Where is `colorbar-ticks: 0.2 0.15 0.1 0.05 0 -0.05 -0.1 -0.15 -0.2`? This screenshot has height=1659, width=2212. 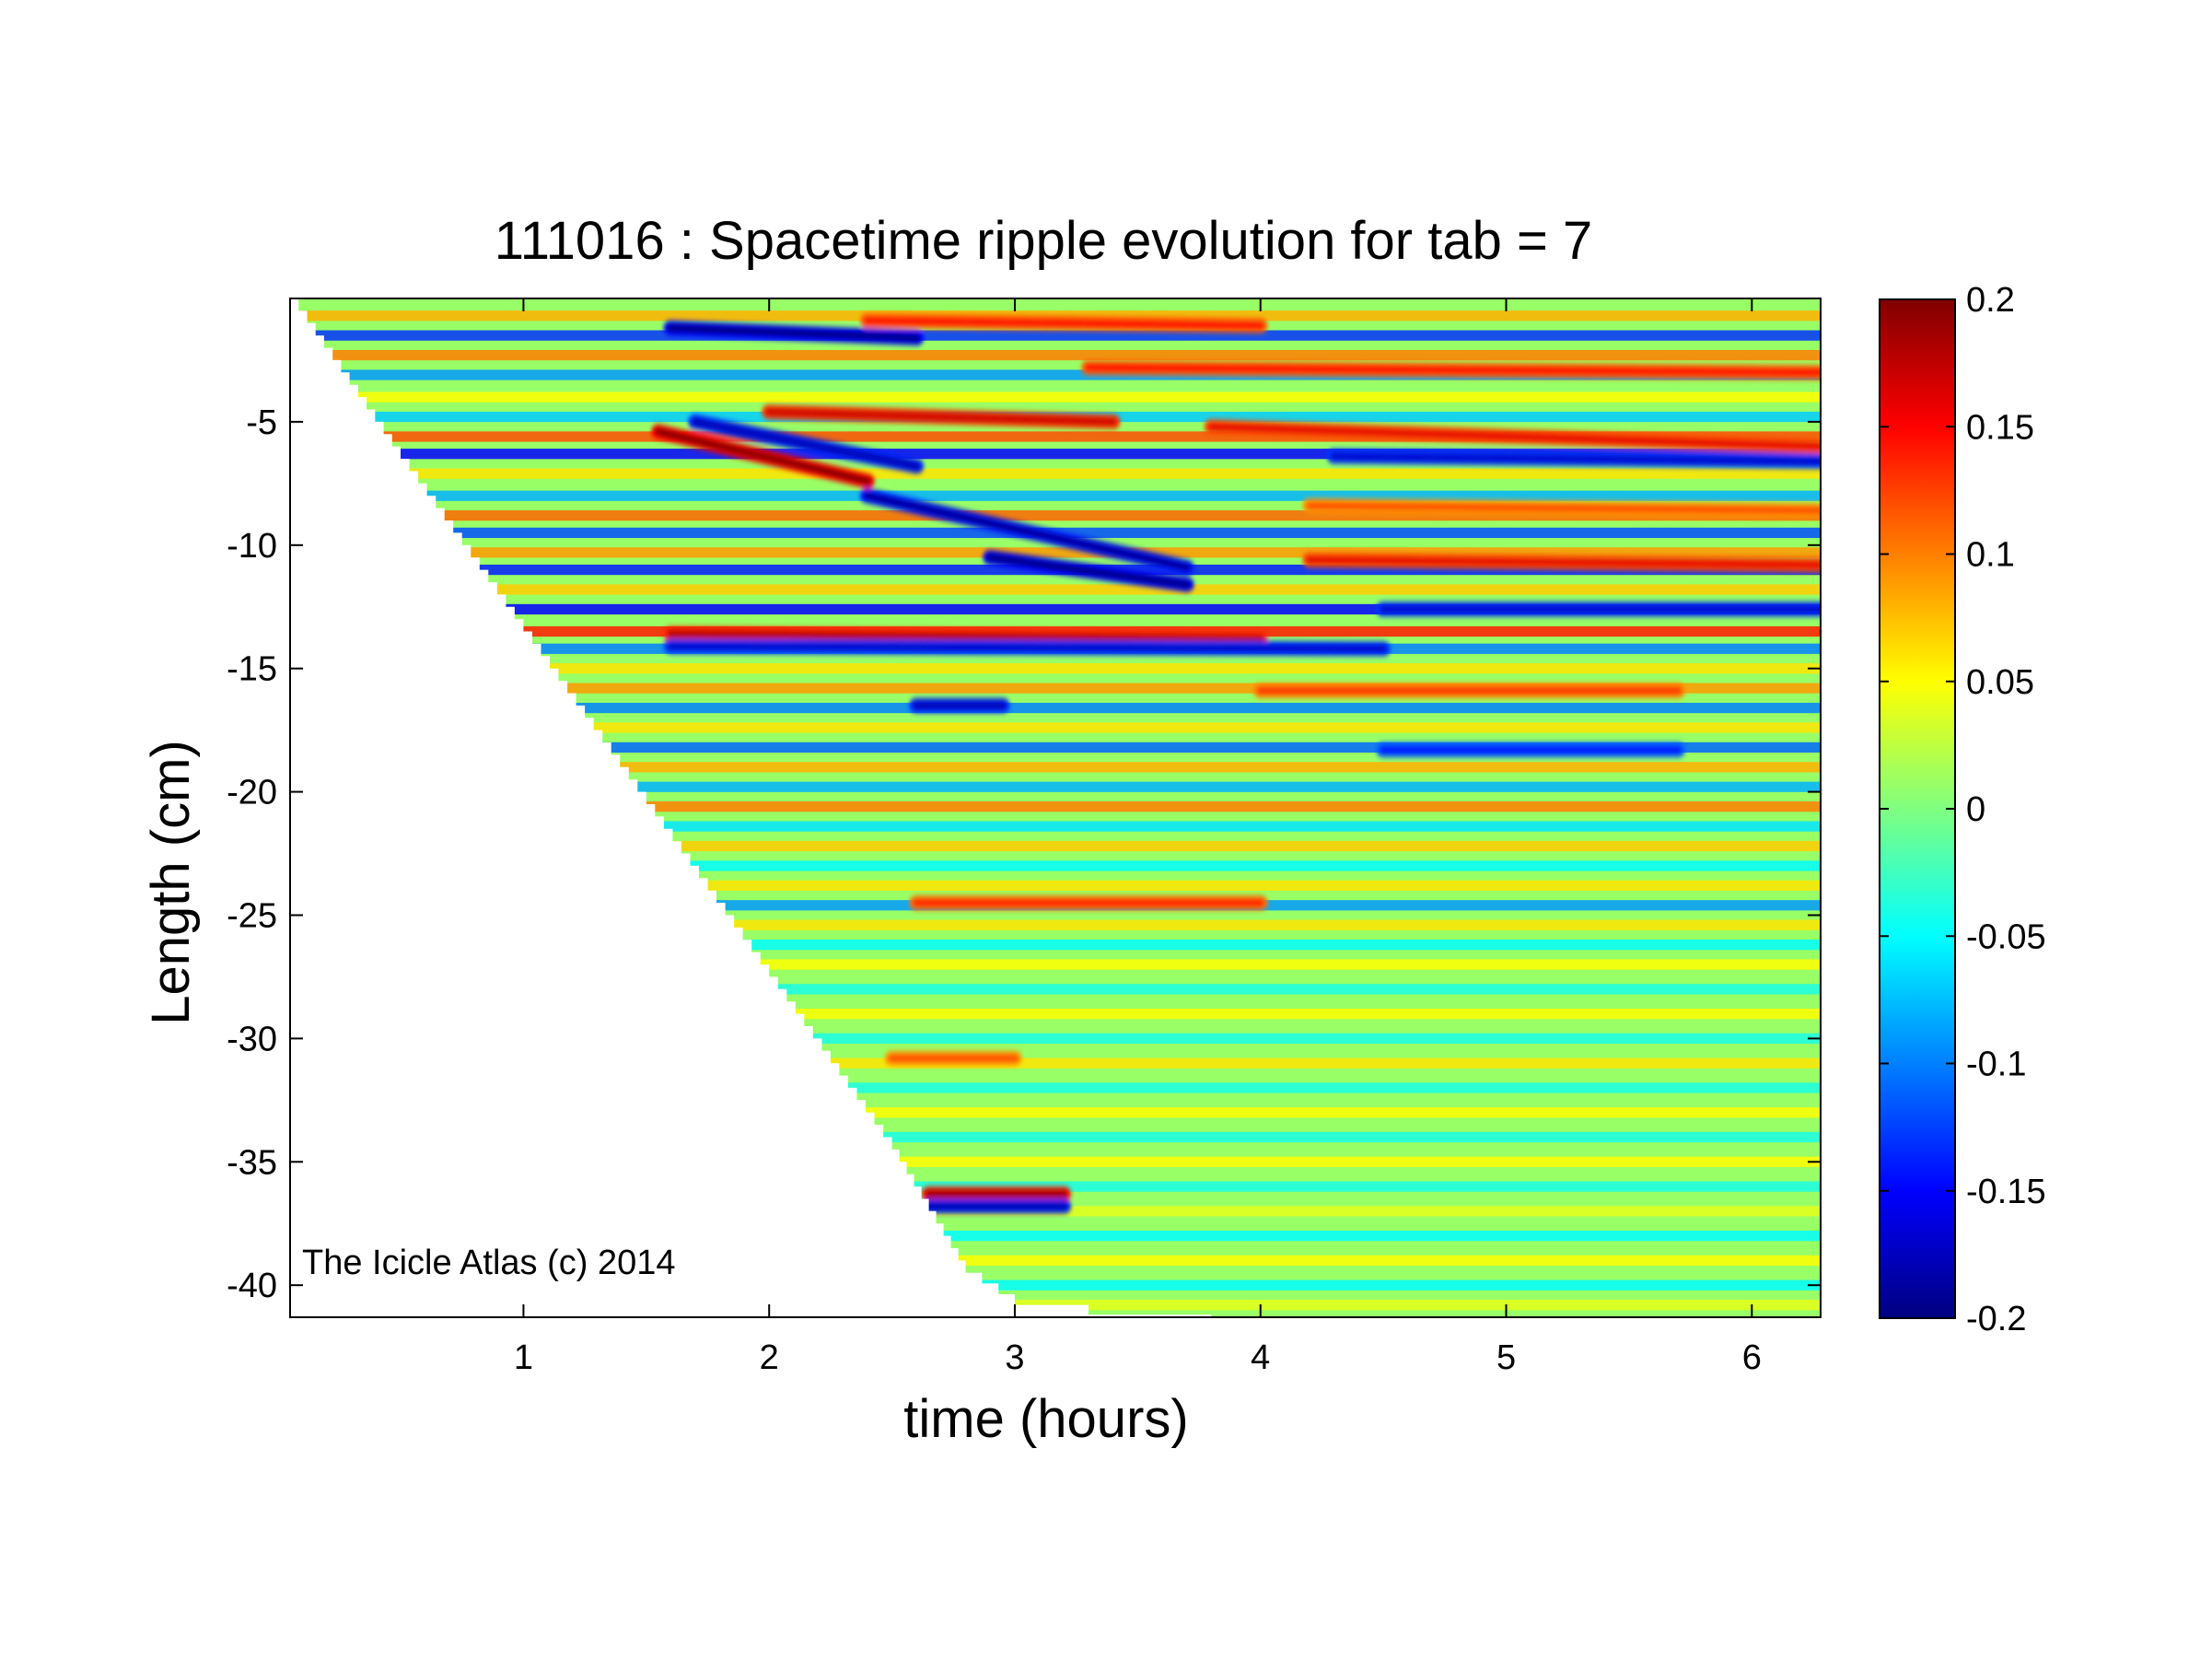 colorbar-ticks: 0.2 0.15 0.1 0.05 0 -0.05 -0.1 -0.15 -0.2 is located at coordinates (1963, 809).